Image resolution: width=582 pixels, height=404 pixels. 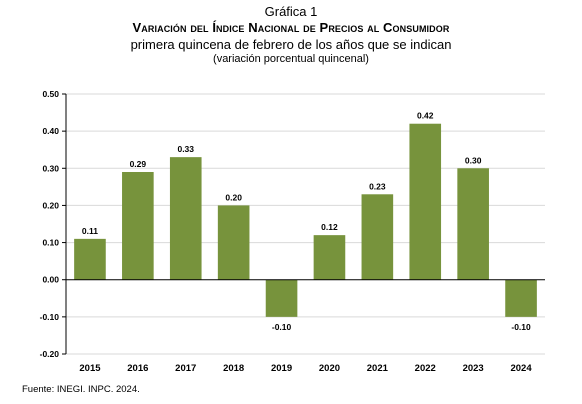 What do you see at coordinates (291, 11) in the screenshot?
I see `chart-label: Gráfica 1` at bounding box center [291, 11].